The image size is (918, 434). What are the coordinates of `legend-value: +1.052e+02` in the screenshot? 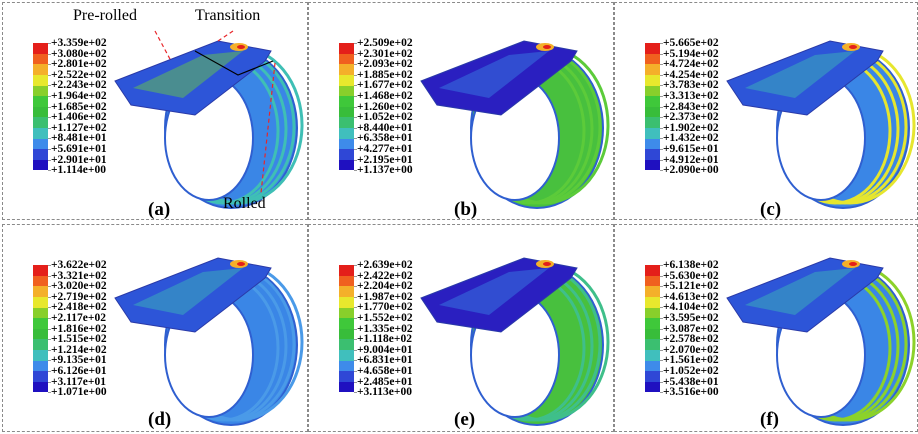 It's located at (691, 370).